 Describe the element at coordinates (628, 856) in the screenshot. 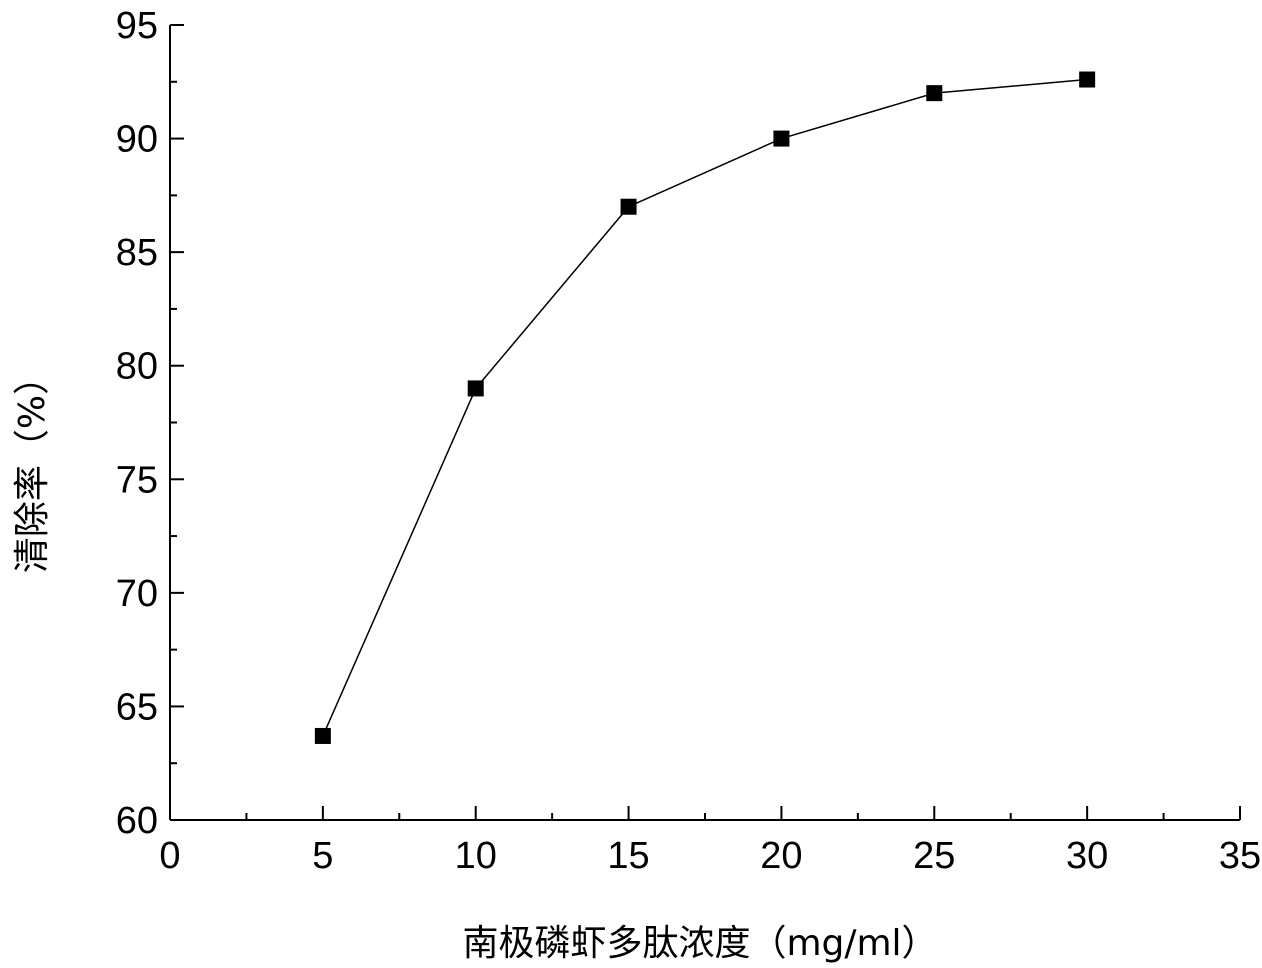

I see `x-tick-label: 15` at that location.